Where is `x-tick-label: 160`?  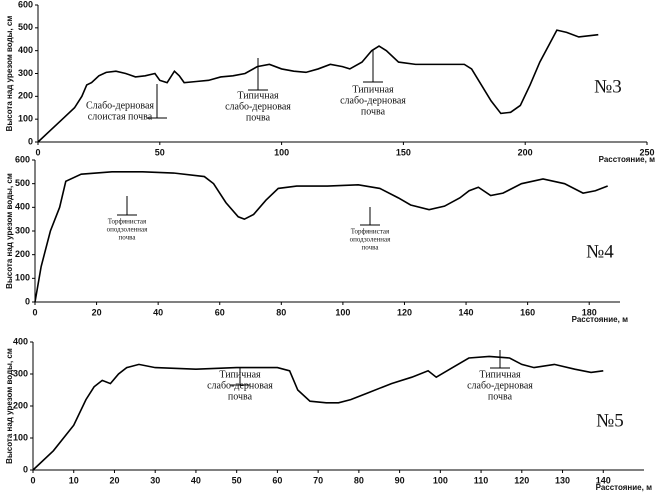
x-tick-label: 160 is located at coordinates (527, 312).